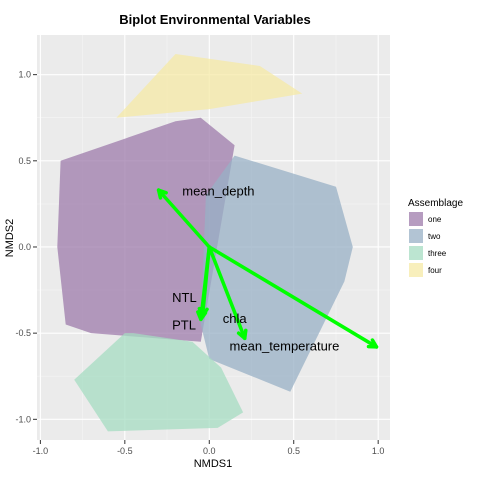 The height and width of the screenshot is (480, 480). I want to click on vector-labels: mean_depth NTL PTL chla mean_temperature, so click(255, 268).